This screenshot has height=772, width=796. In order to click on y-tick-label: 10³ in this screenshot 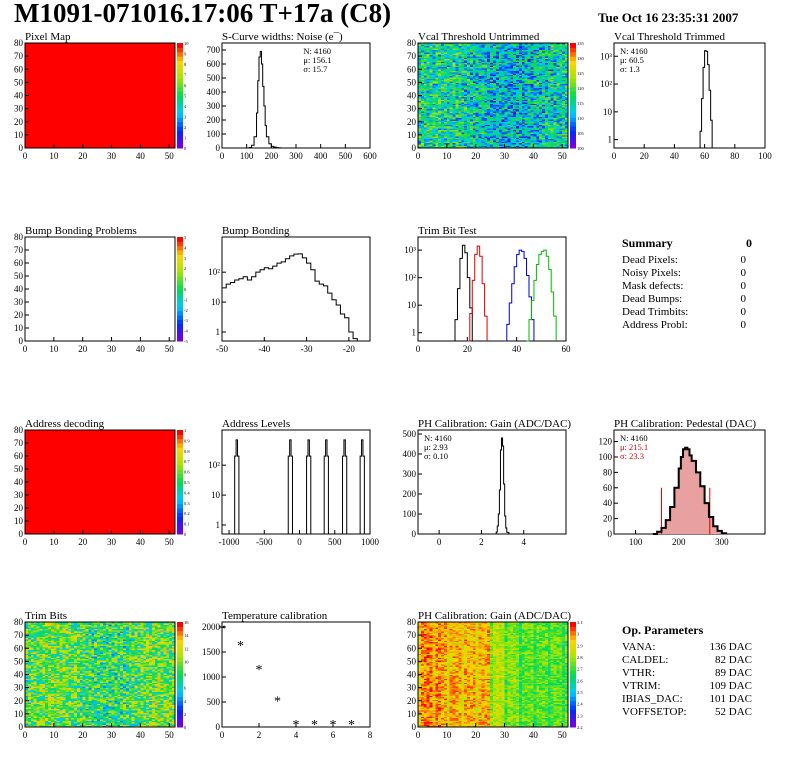, I will do `click(606, 56)`.